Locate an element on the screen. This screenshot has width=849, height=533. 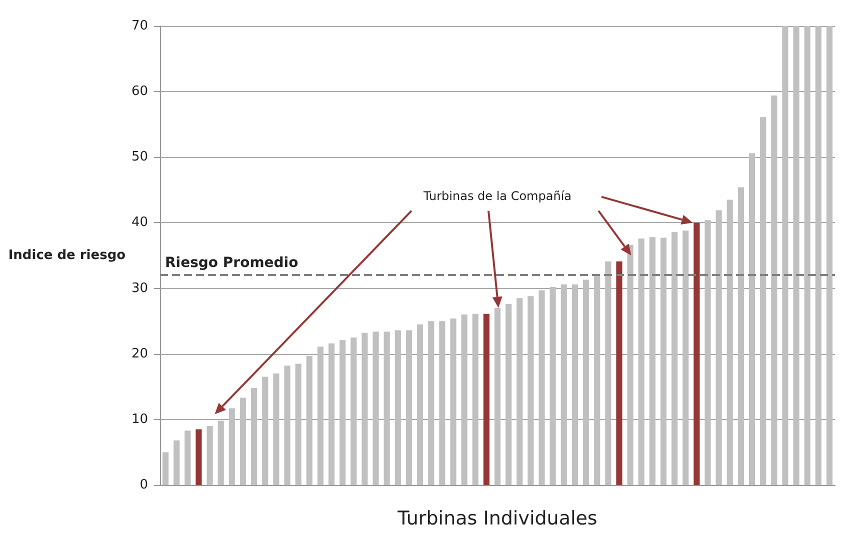
y-tick-label: 60 is located at coordinates (139, 92).